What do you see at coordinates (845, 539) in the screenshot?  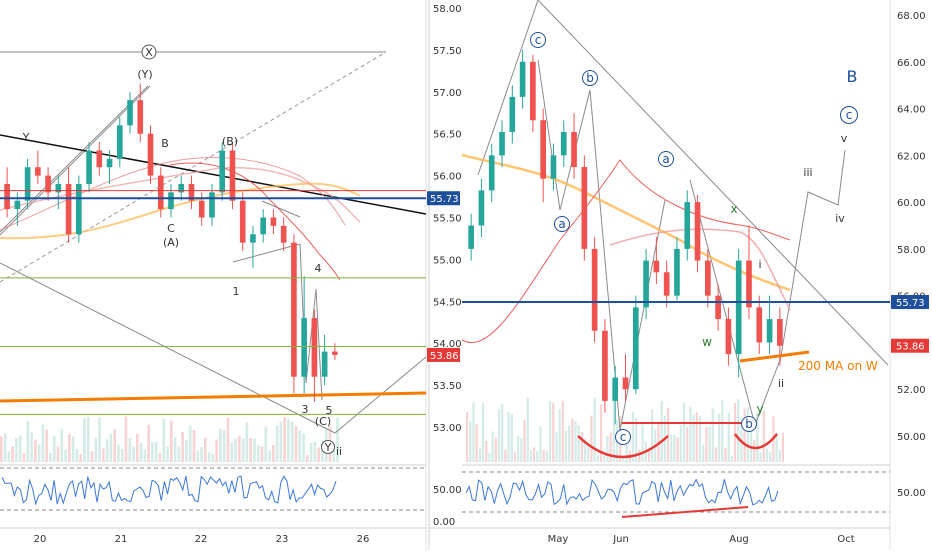 I see `right-x-tick-label: Oct` at bounding box center [845, 539].